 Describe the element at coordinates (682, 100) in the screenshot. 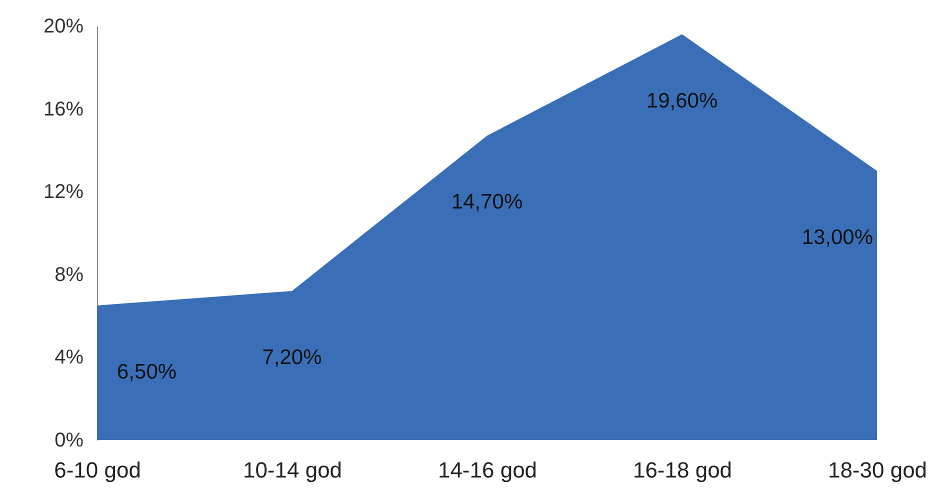

I see `data-label: 19,60%` at that location.